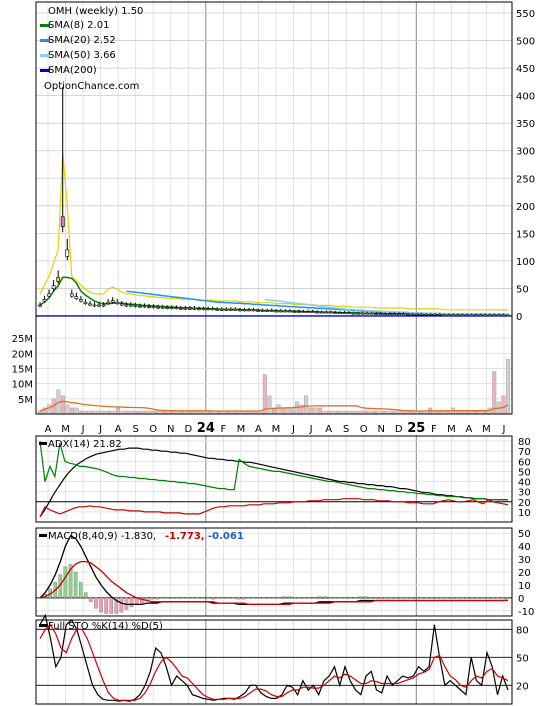 The image size is (554, 706). Describe the element at coordinates (43, 625) in the screenshot. I see `sto-legend-swatch` at that location.